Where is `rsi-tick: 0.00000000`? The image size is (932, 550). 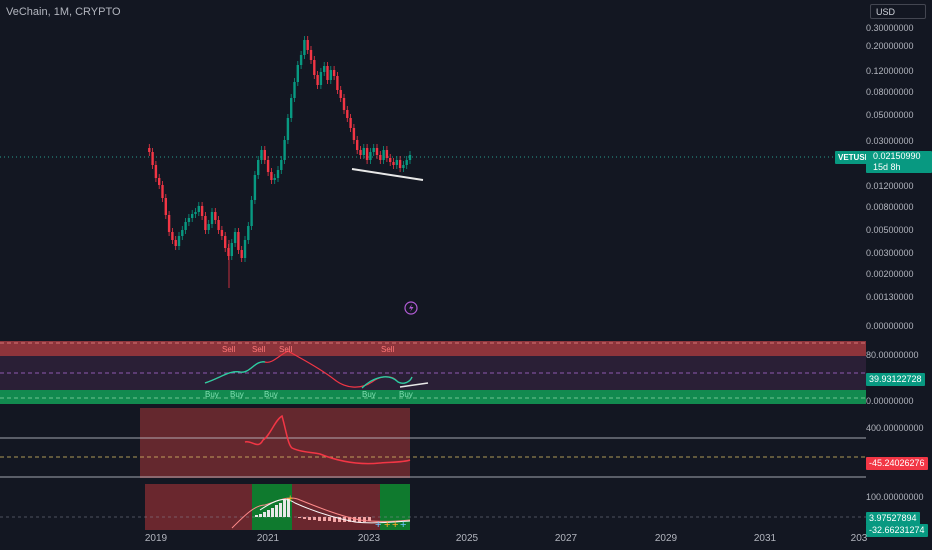 rsi-tick: 0.00000000 is located at coordinates (890, 401).